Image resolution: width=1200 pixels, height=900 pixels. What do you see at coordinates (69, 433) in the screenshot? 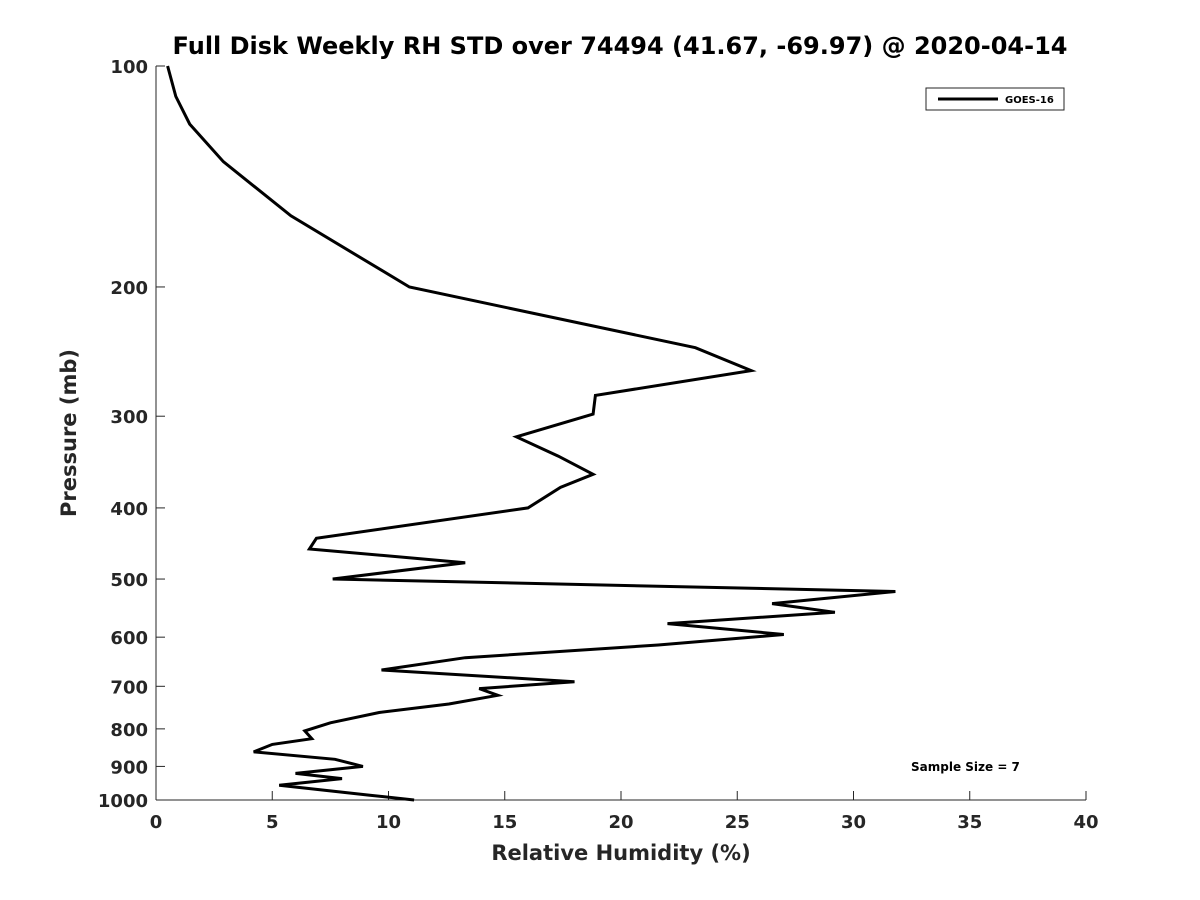
I see `y-axis-label: Pressure (mb)` at bounding box center [69, 433].